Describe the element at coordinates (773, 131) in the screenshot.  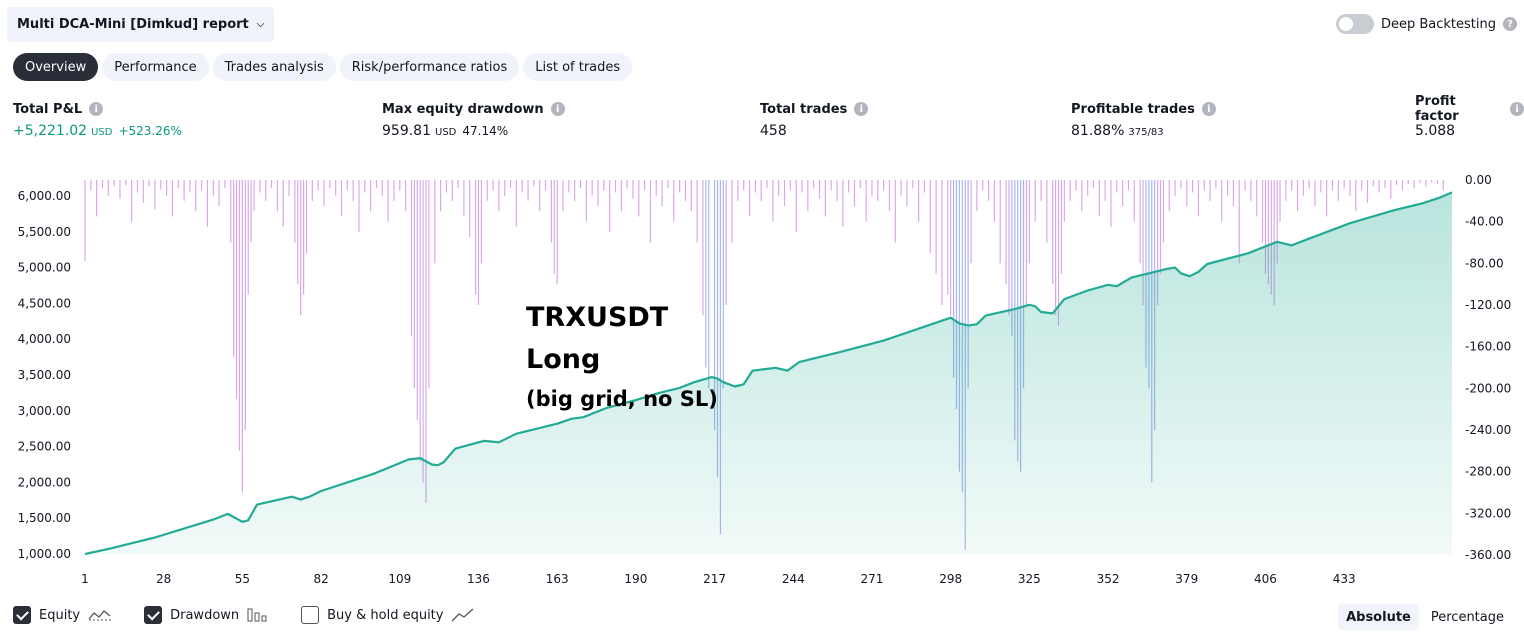
I see `metric-value: 458` at that location.